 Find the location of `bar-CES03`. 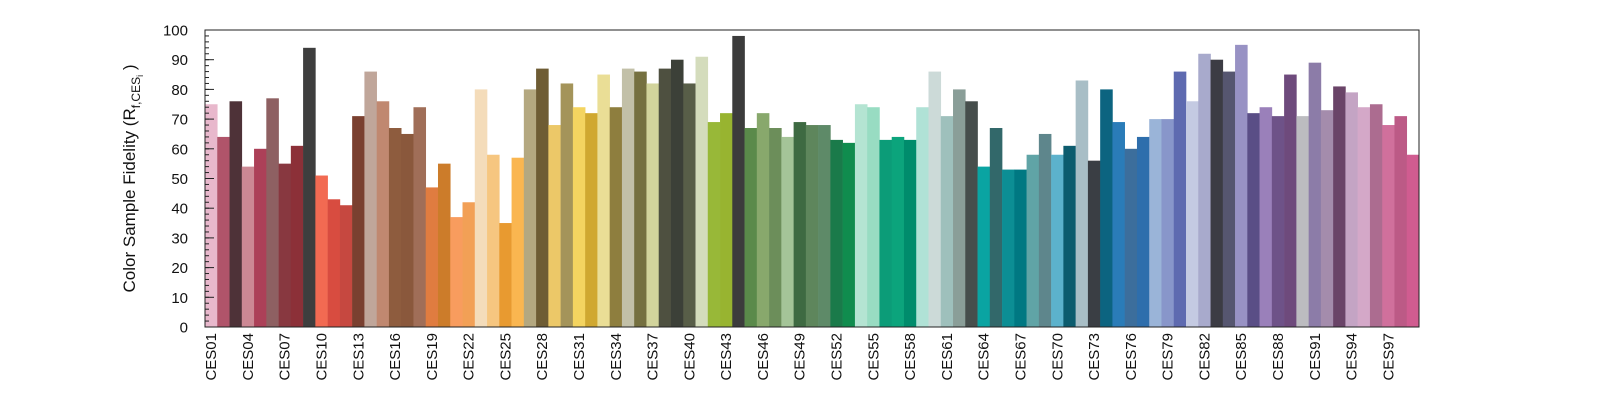

bar-CES03 is located at coordinates (236, 214).